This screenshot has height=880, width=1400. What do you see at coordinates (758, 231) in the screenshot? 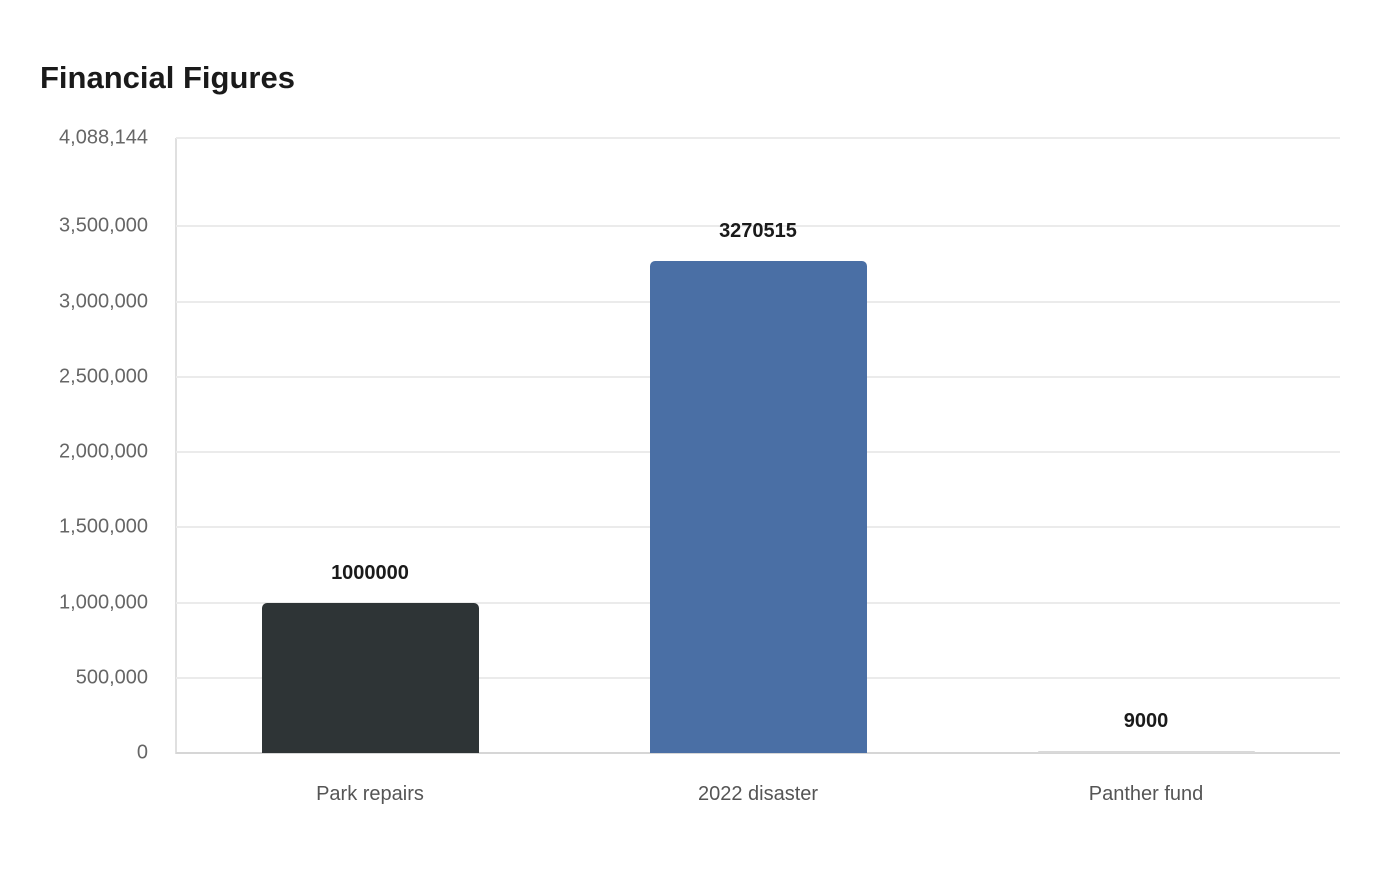
I see `bar-value-label: 3270515` at bounding box center [758, 231].